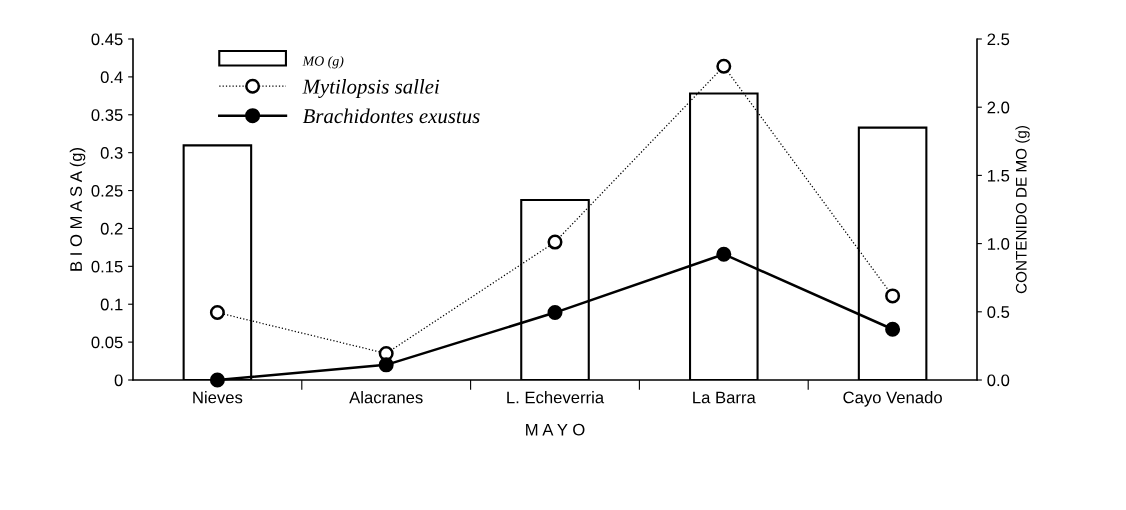 Image resolution: width=1126 pixels, height=510 pixels. I want to click on x-tick-label: Alacranes, so click(386, 397).